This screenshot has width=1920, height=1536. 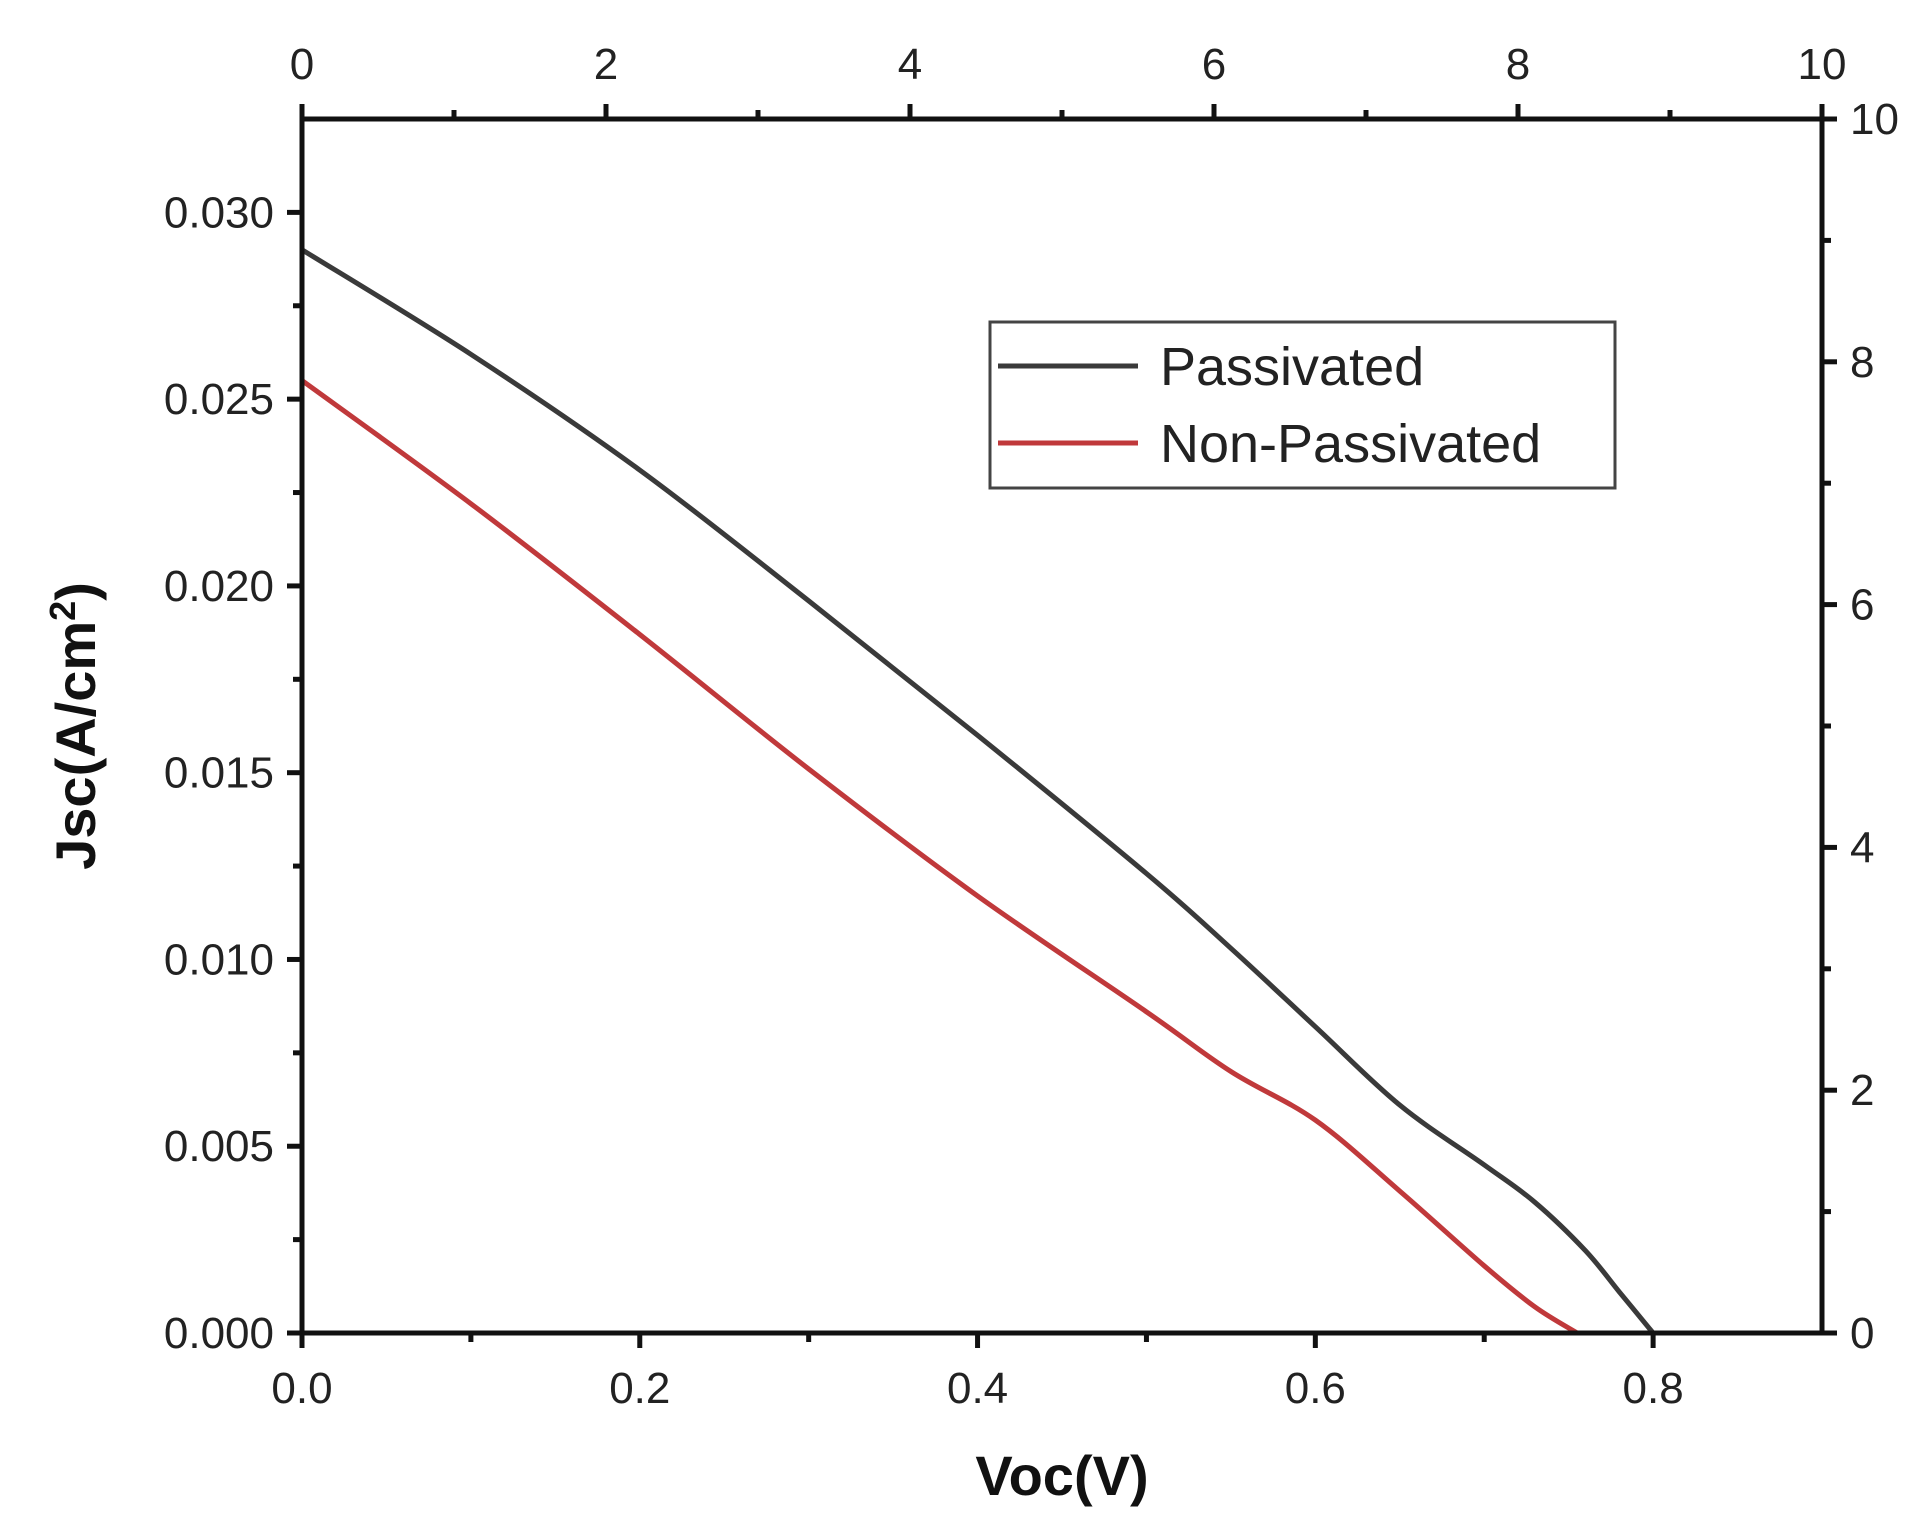 What do you see at coordinates (75, 745) in the screenshot?
I see `y-axis-title-main: Jsc(A/cm` at bounding box center [75, 745].